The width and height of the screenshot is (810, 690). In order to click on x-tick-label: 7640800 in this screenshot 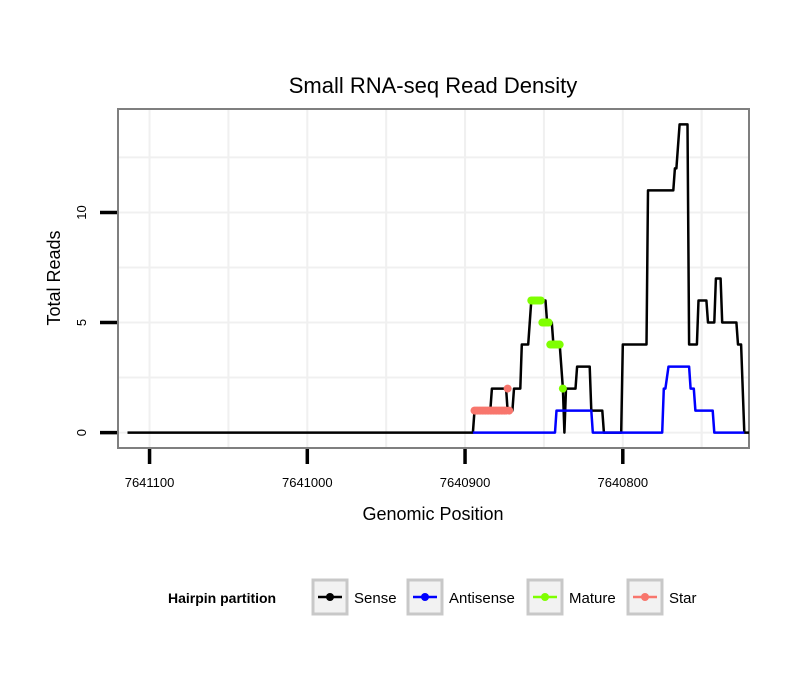, I will do `click(622, 482)`.